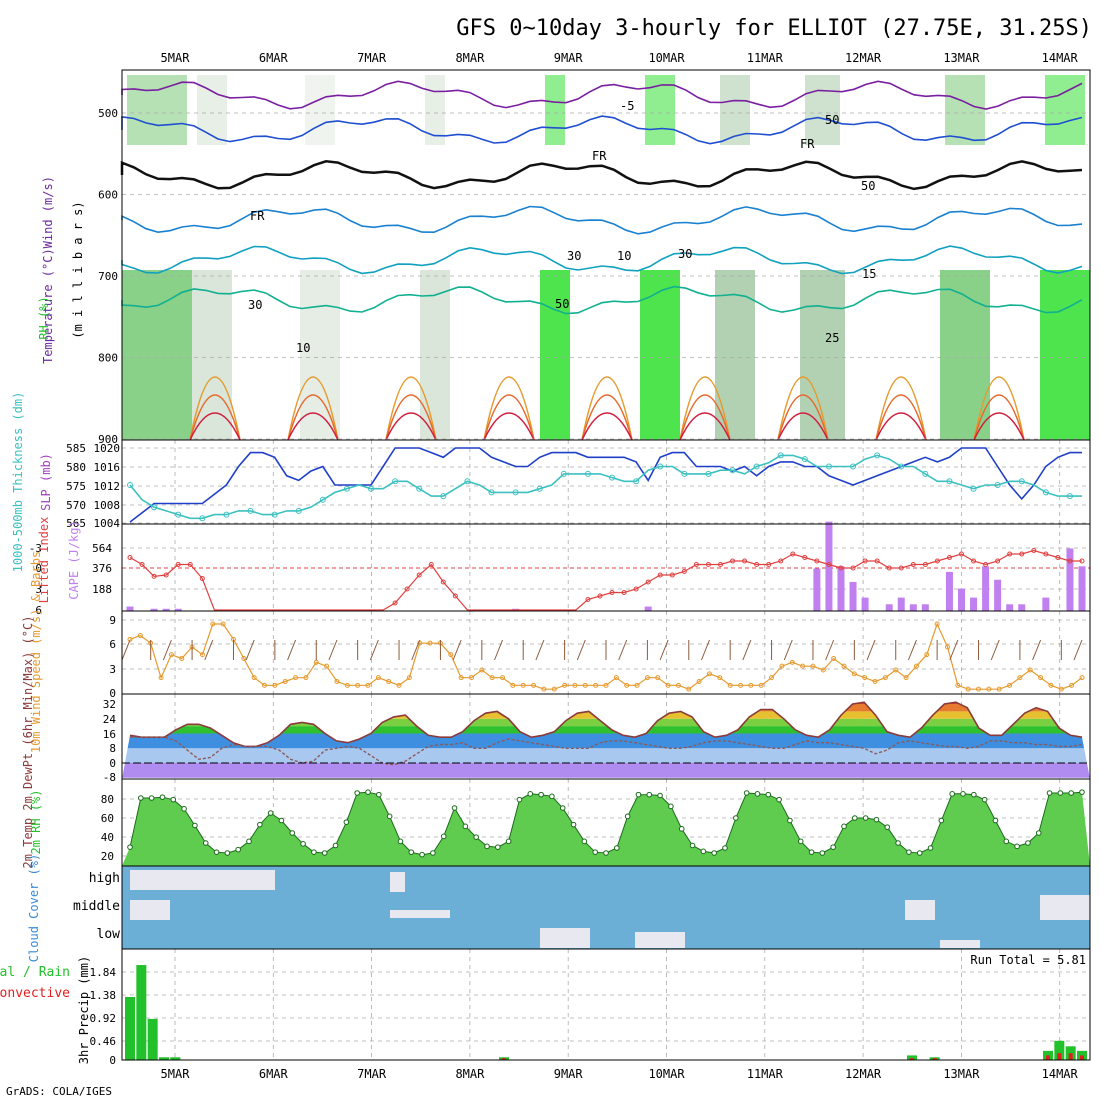  Describe the element at coordinates (84, 1010) in the screenshot. I see `precip-axis-label: 3hr Precip (mm)` at that location.